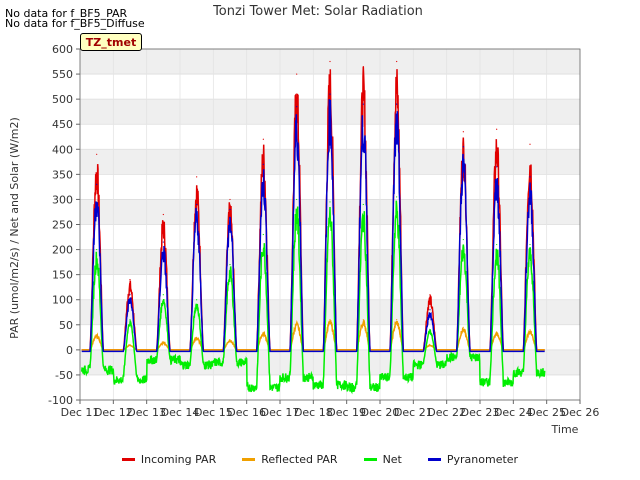 The width and height of the screenshot is (640, 480). Describe the element at coordinates (392, 459) in the screenshot. I see `legend-label: Net` at that location.